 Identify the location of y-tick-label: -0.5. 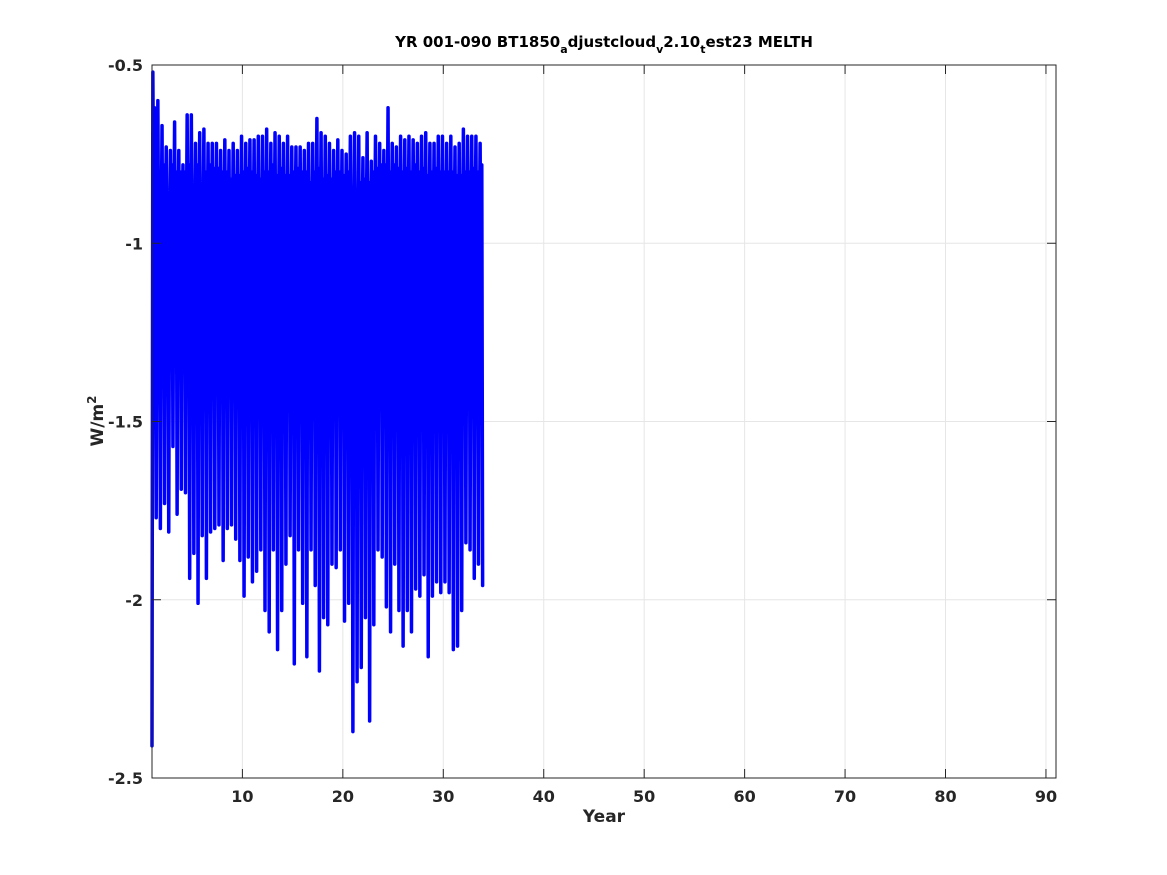
(125, 65).